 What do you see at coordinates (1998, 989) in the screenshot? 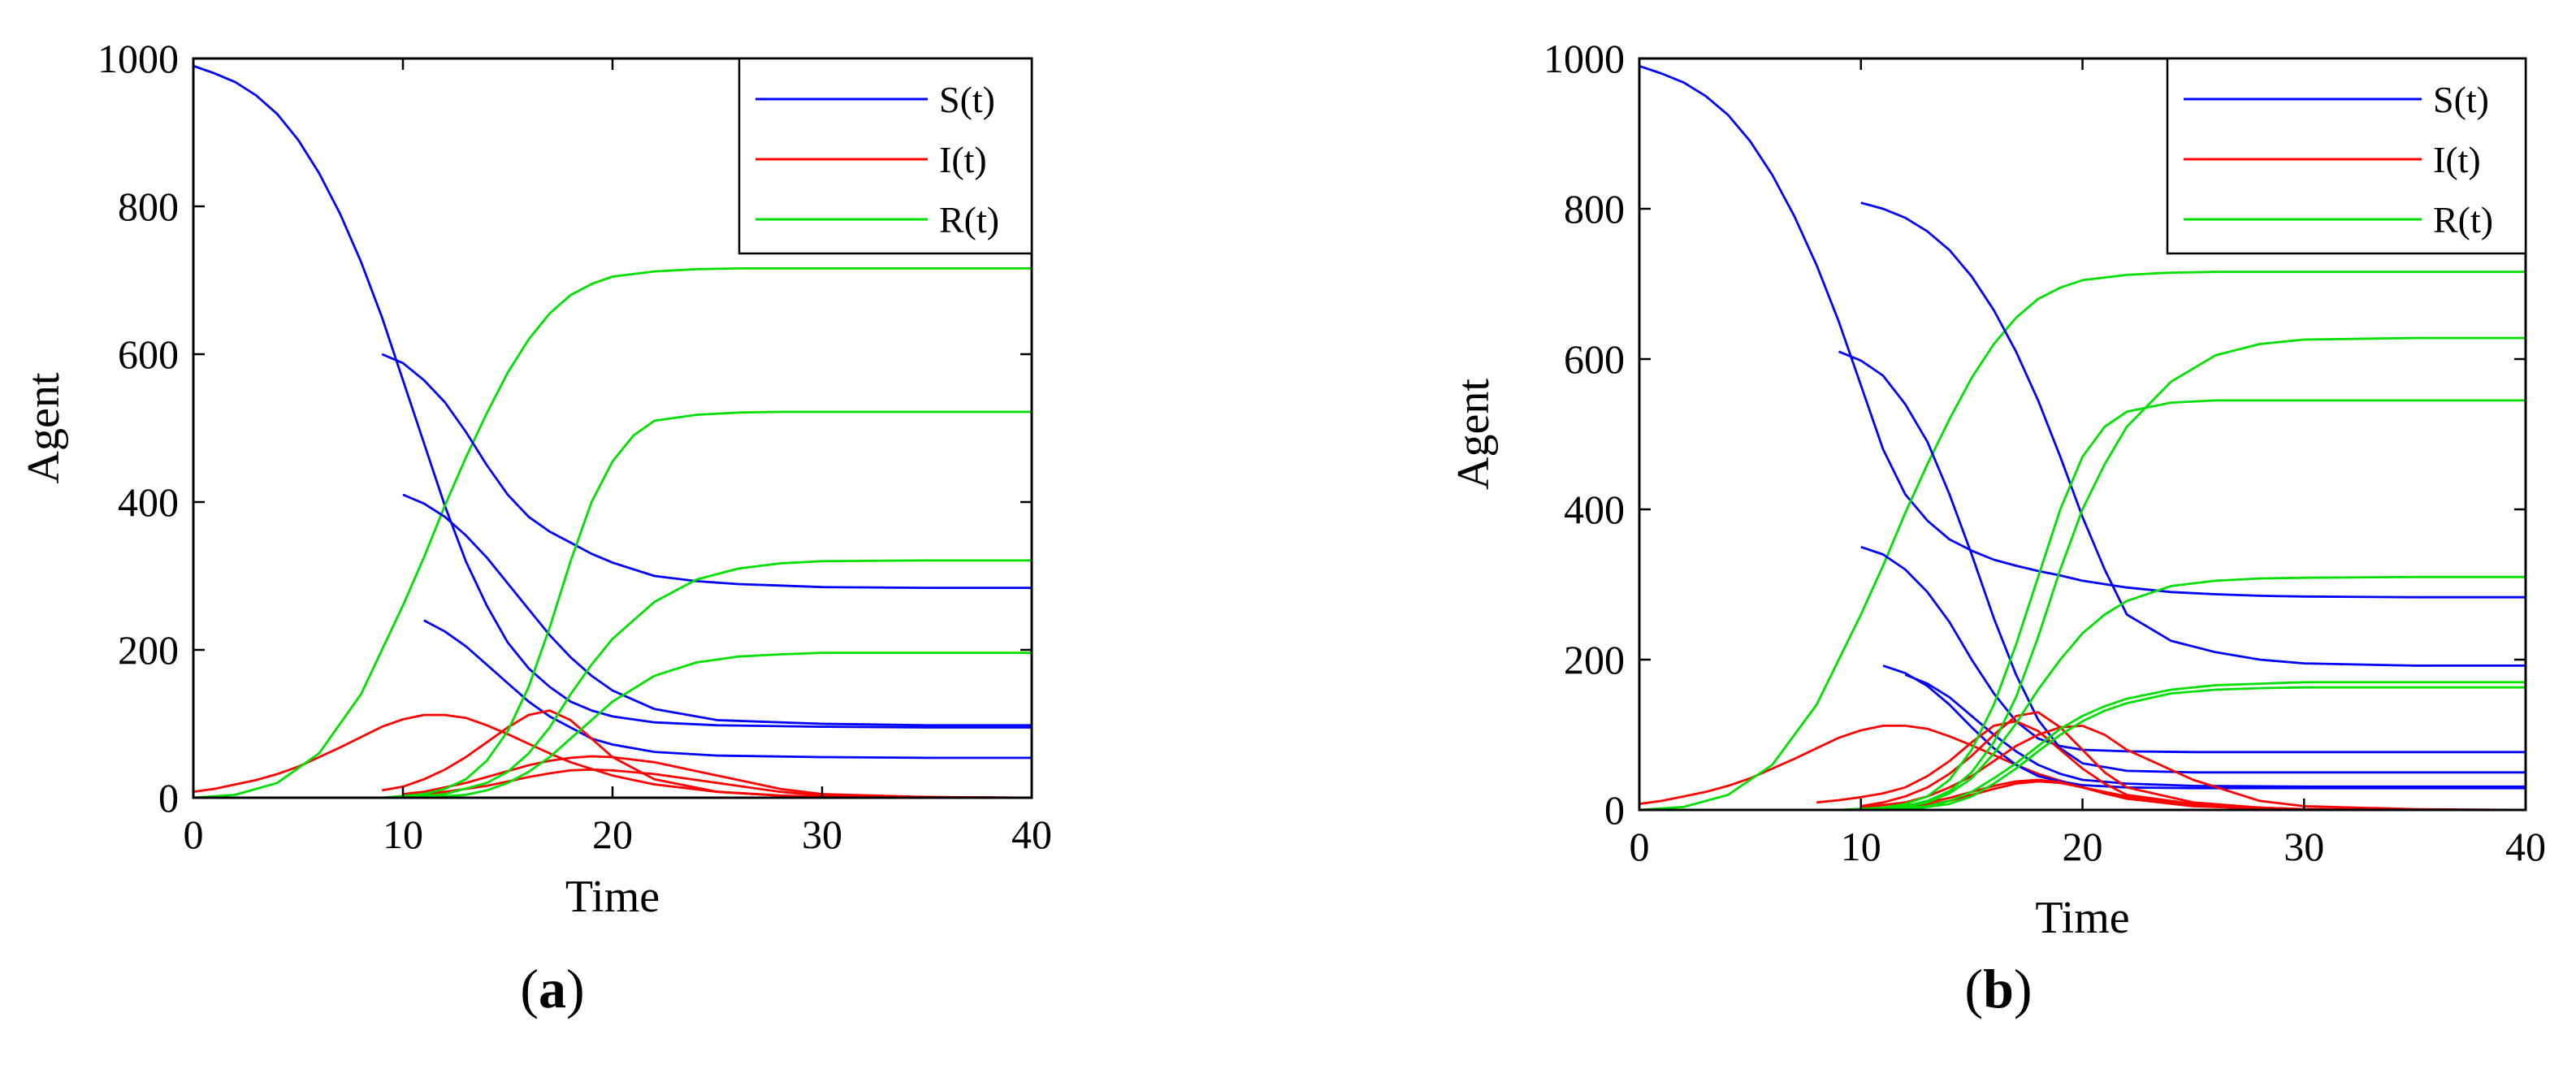
I see `panel-label: (b)` at bounding box center [1998, 989].